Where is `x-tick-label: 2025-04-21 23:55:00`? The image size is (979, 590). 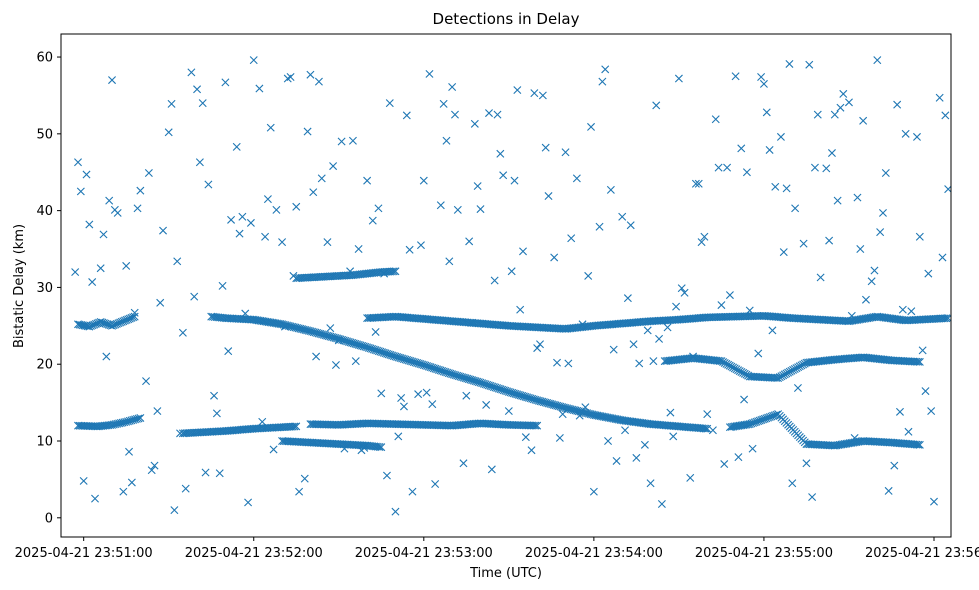 x-tick-label: 2025-04-21 23:55:00 is located at coordinates (764, 553).